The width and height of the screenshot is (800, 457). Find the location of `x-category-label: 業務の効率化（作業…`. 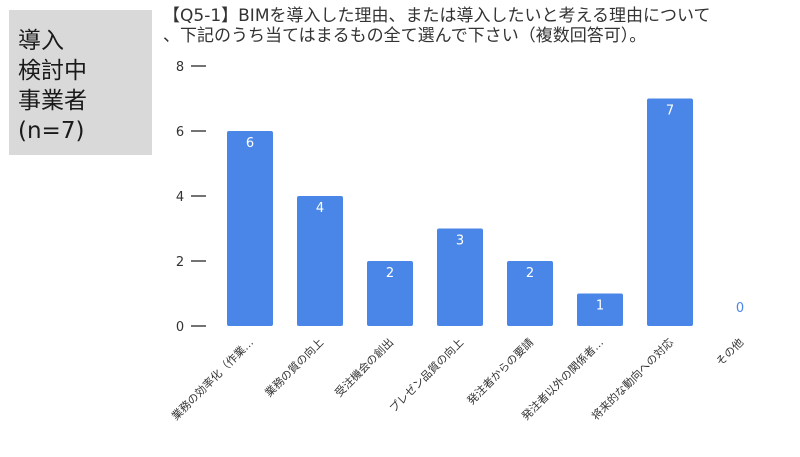

x-category-label: 業務の効率化（作業… is located at coordinates (212, 379).